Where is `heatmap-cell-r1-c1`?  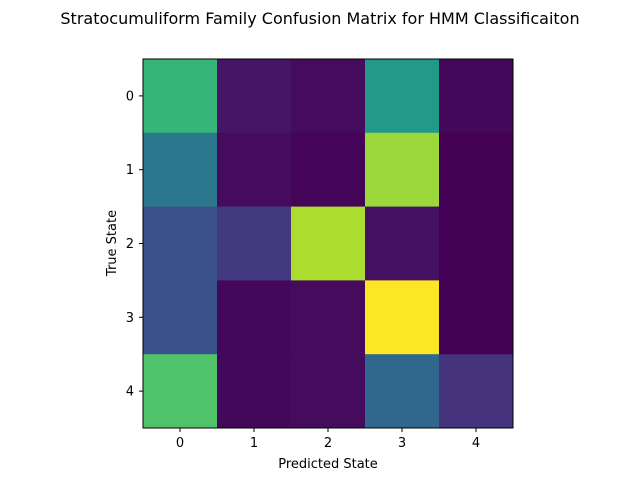
heatmap-cell-r1-c1 is located at coordinates (254, 170).